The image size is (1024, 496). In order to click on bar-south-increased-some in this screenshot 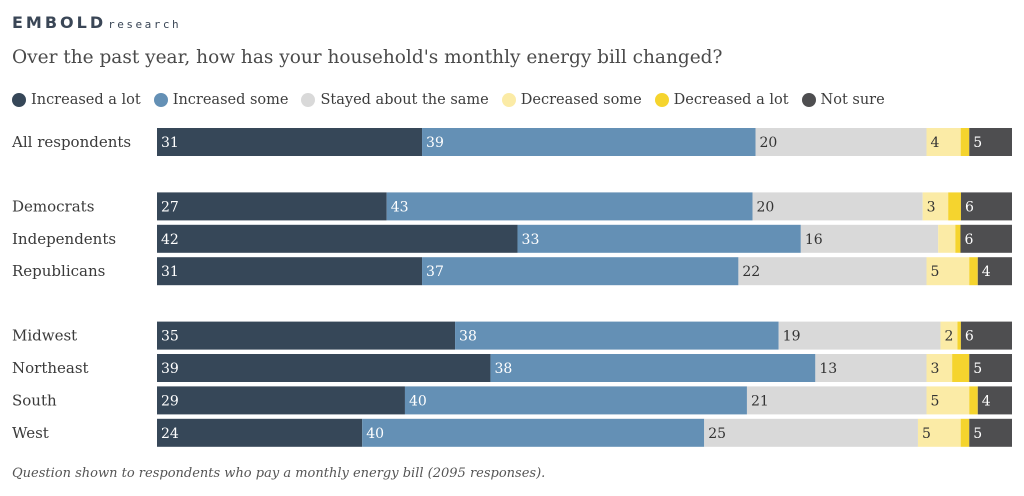, I will do `click(575, 400)`.